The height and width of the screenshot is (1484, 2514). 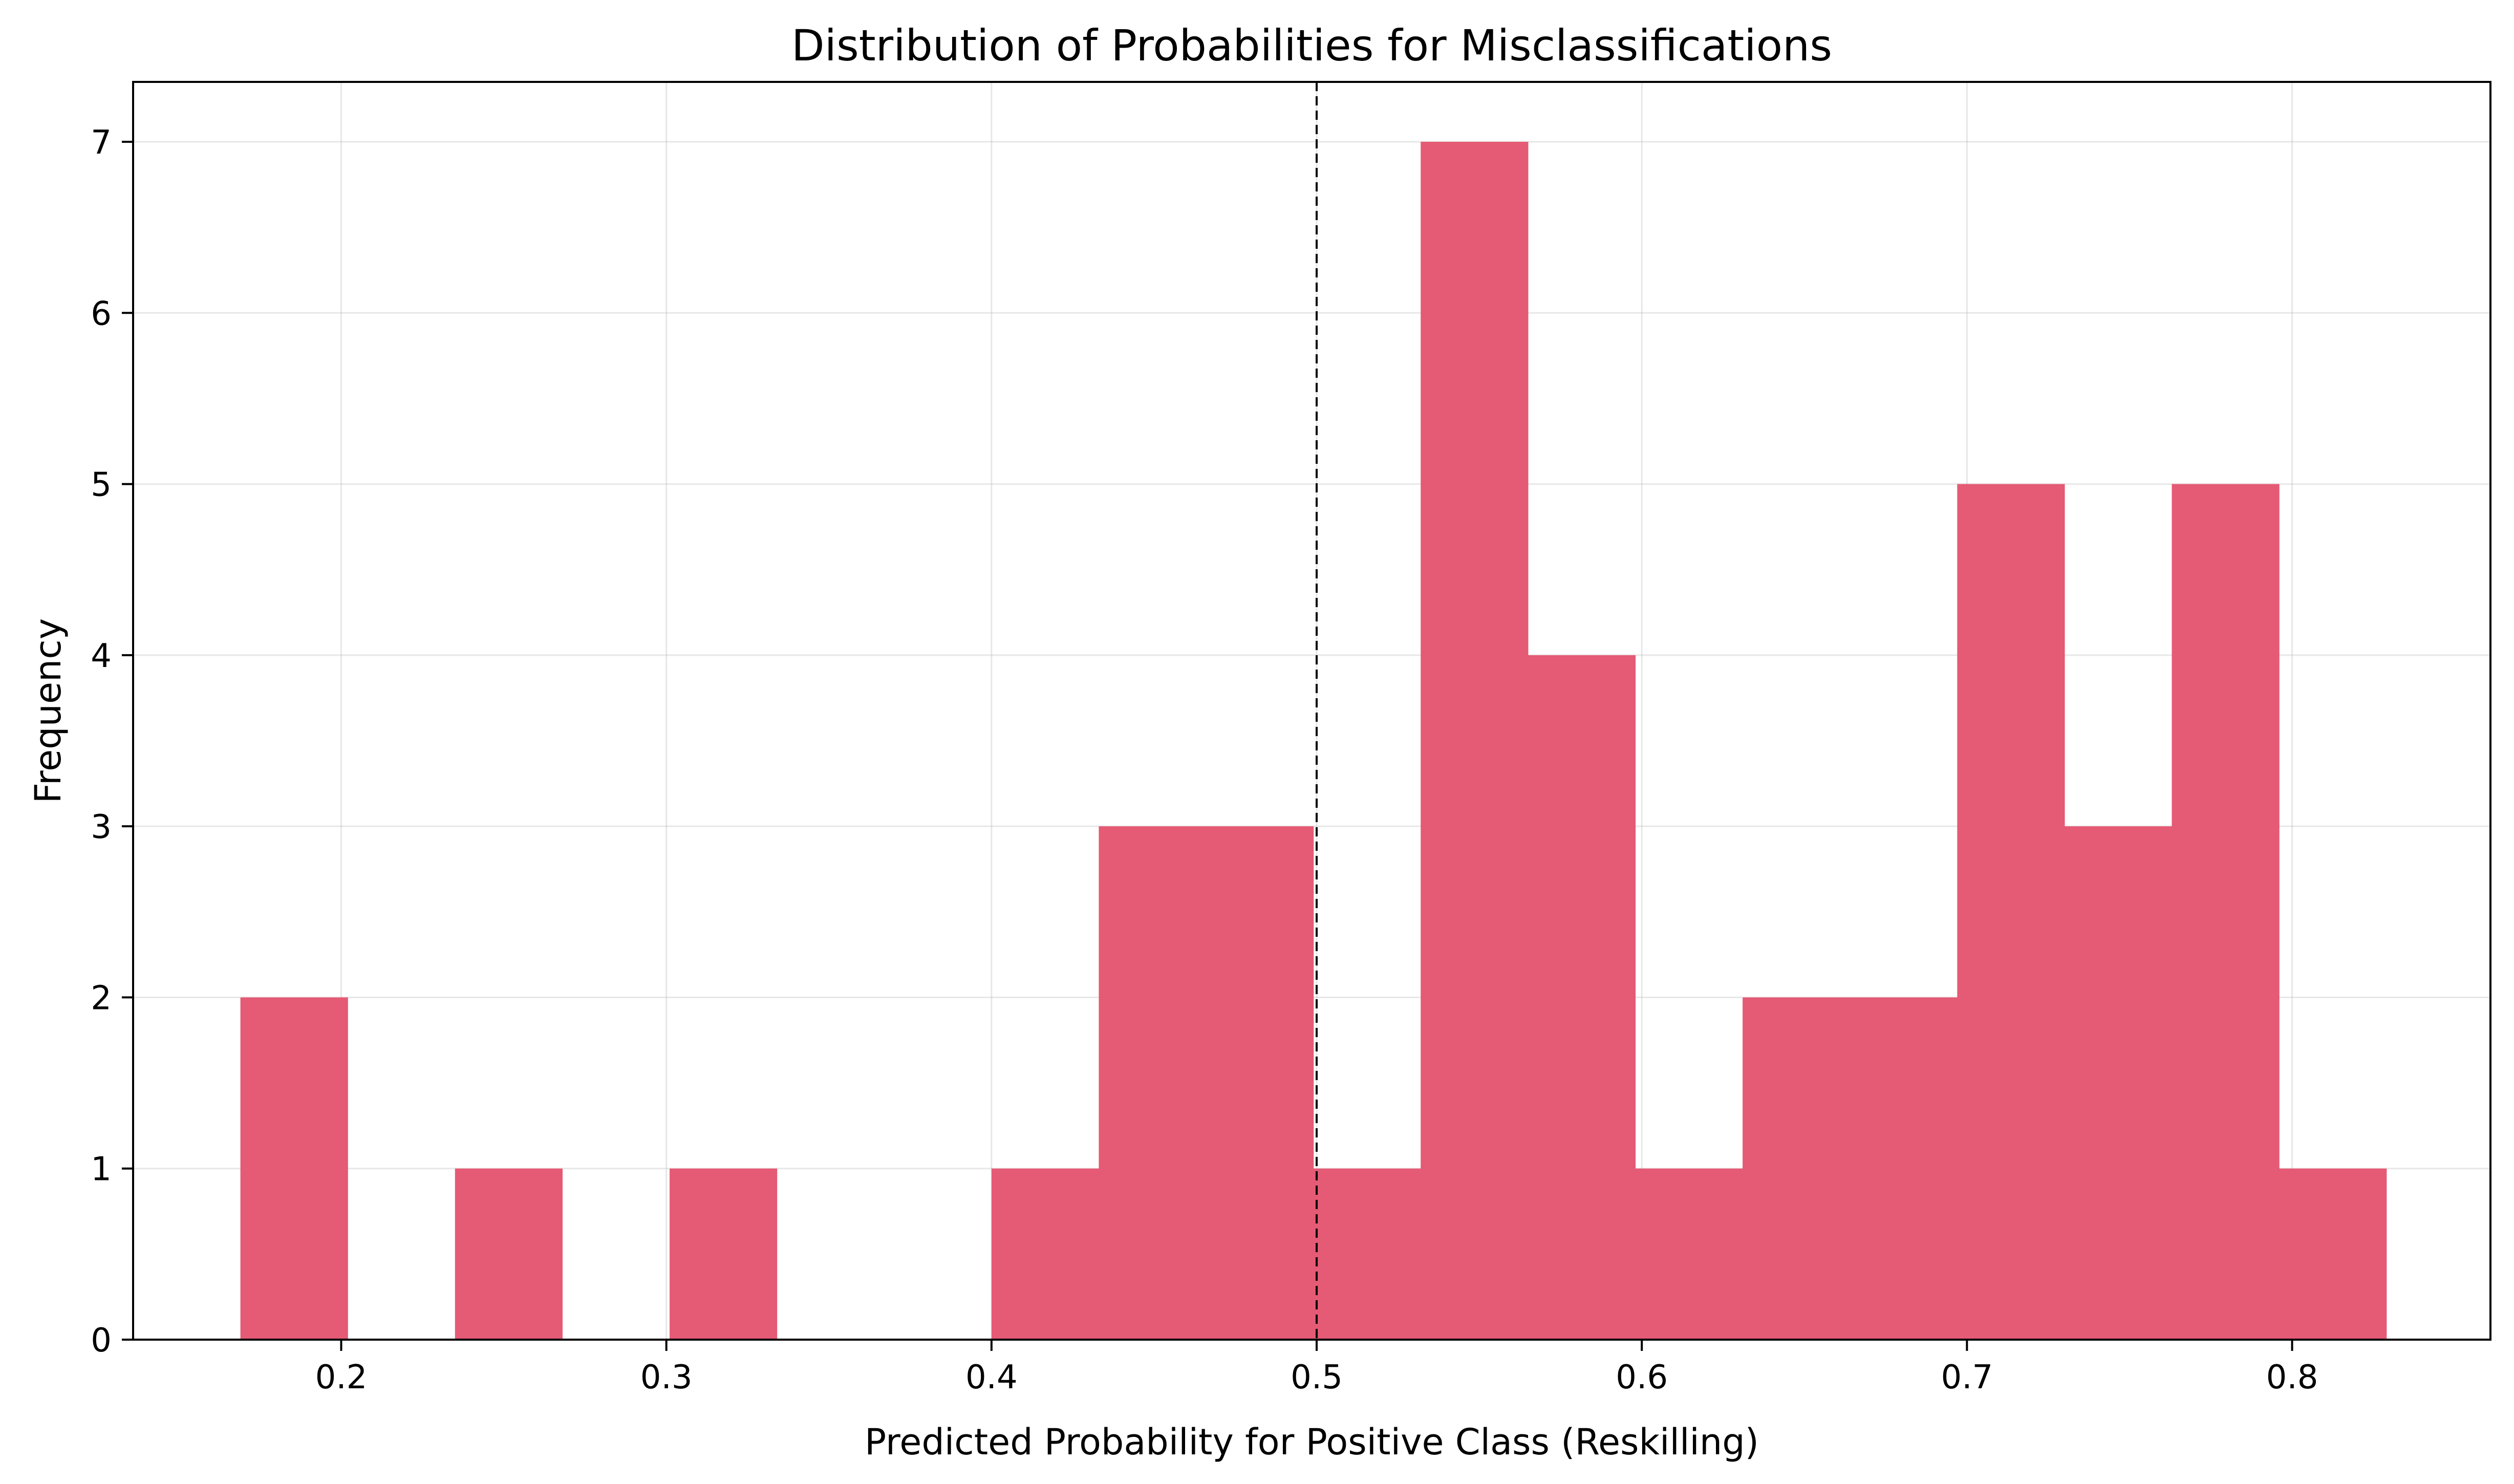 I want to click on x-tick-label: 0.2, so click(x=341, y=1377).